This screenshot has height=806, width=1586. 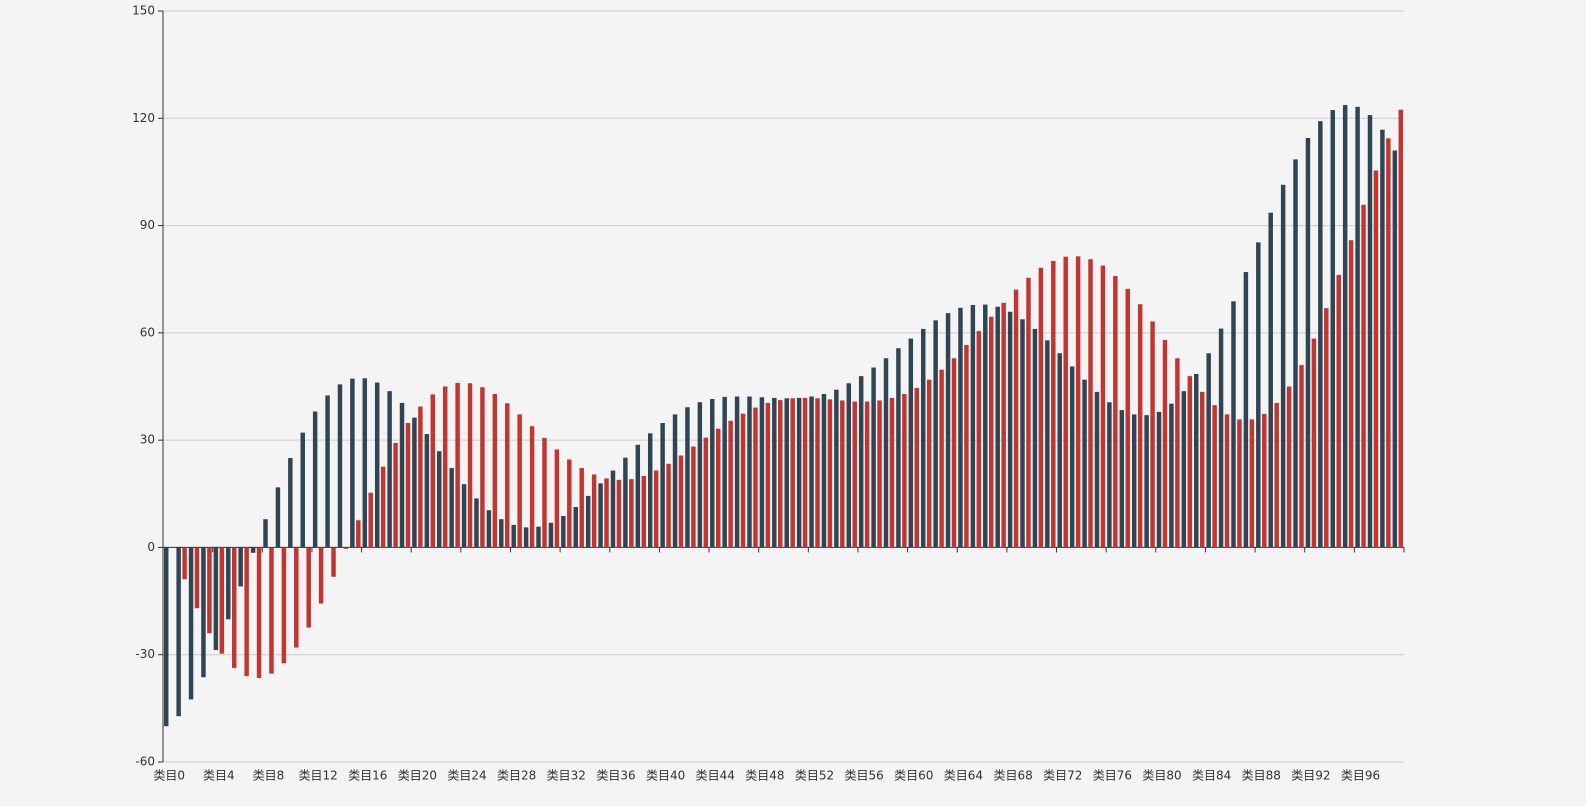 What do you see at coordinates (913, 776) in the screenshot?
I see `x-tick-label: 类目60` at bounding box center [913, 776].